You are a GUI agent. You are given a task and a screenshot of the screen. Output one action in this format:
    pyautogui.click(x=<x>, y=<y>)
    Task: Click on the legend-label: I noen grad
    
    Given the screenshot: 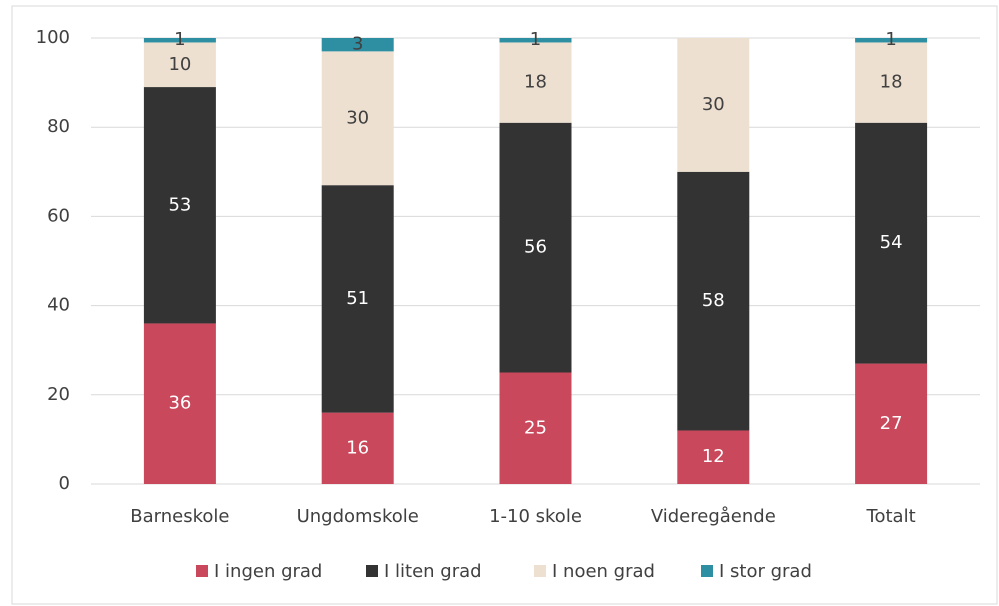 What is the action you would take?
    pyautogui.click(x=603, y=571)
    